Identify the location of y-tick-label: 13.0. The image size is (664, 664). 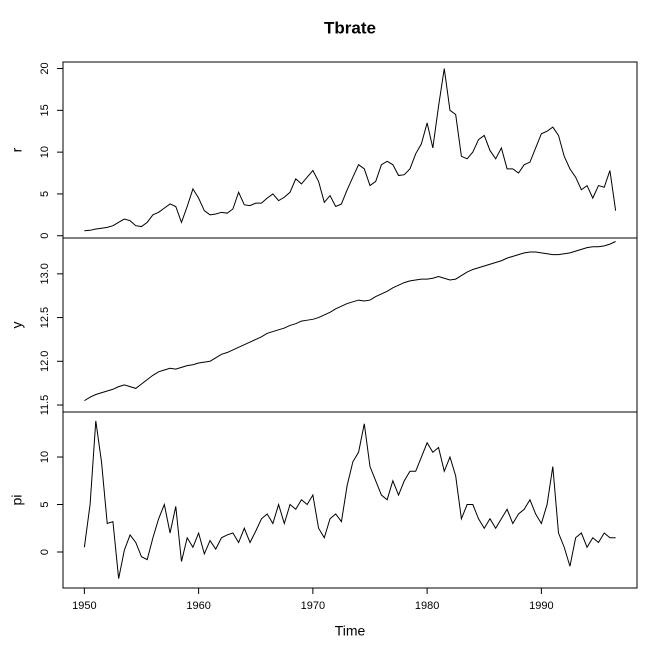
(45, 273).